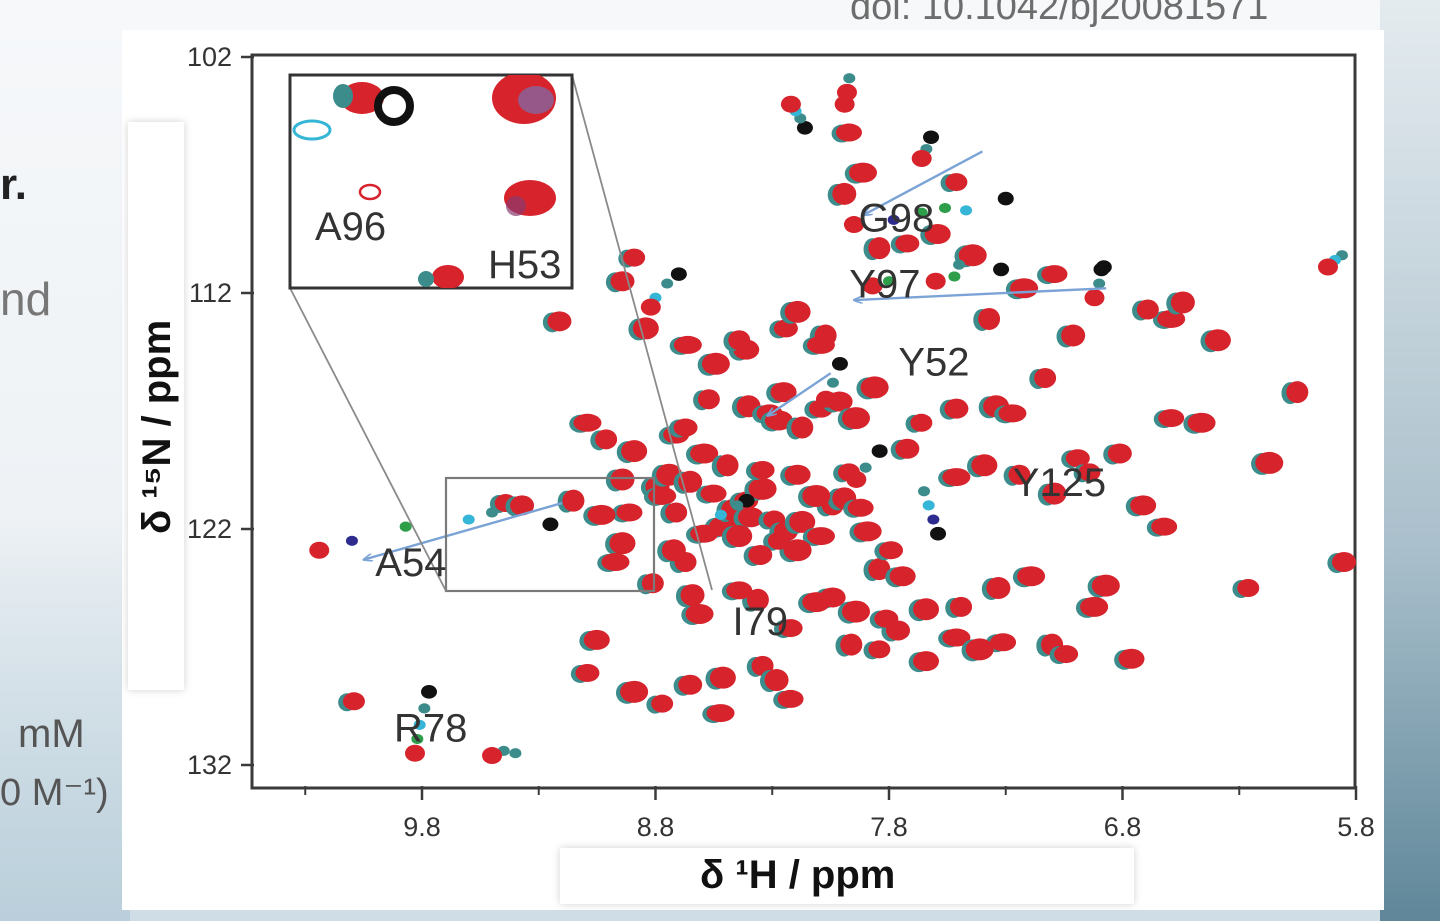 The image size is (1440, 921). Describe the element at coordinates (889, 827) in the screenshot. I see `x-tick-label: 7.8` at that location.